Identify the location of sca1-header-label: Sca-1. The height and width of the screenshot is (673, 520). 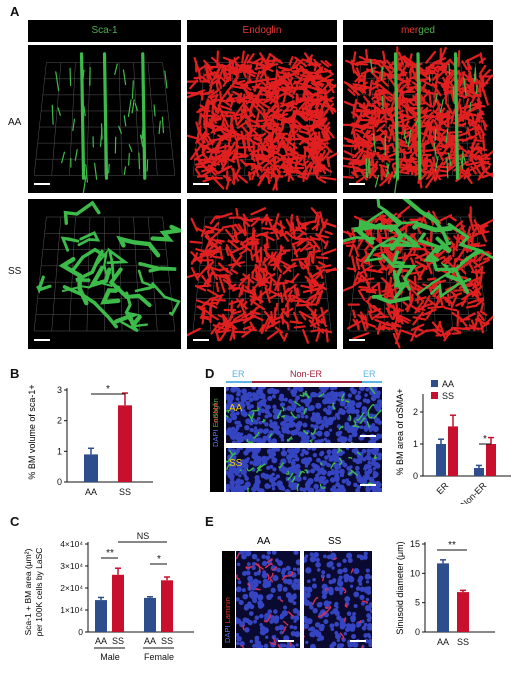
(104, 30).